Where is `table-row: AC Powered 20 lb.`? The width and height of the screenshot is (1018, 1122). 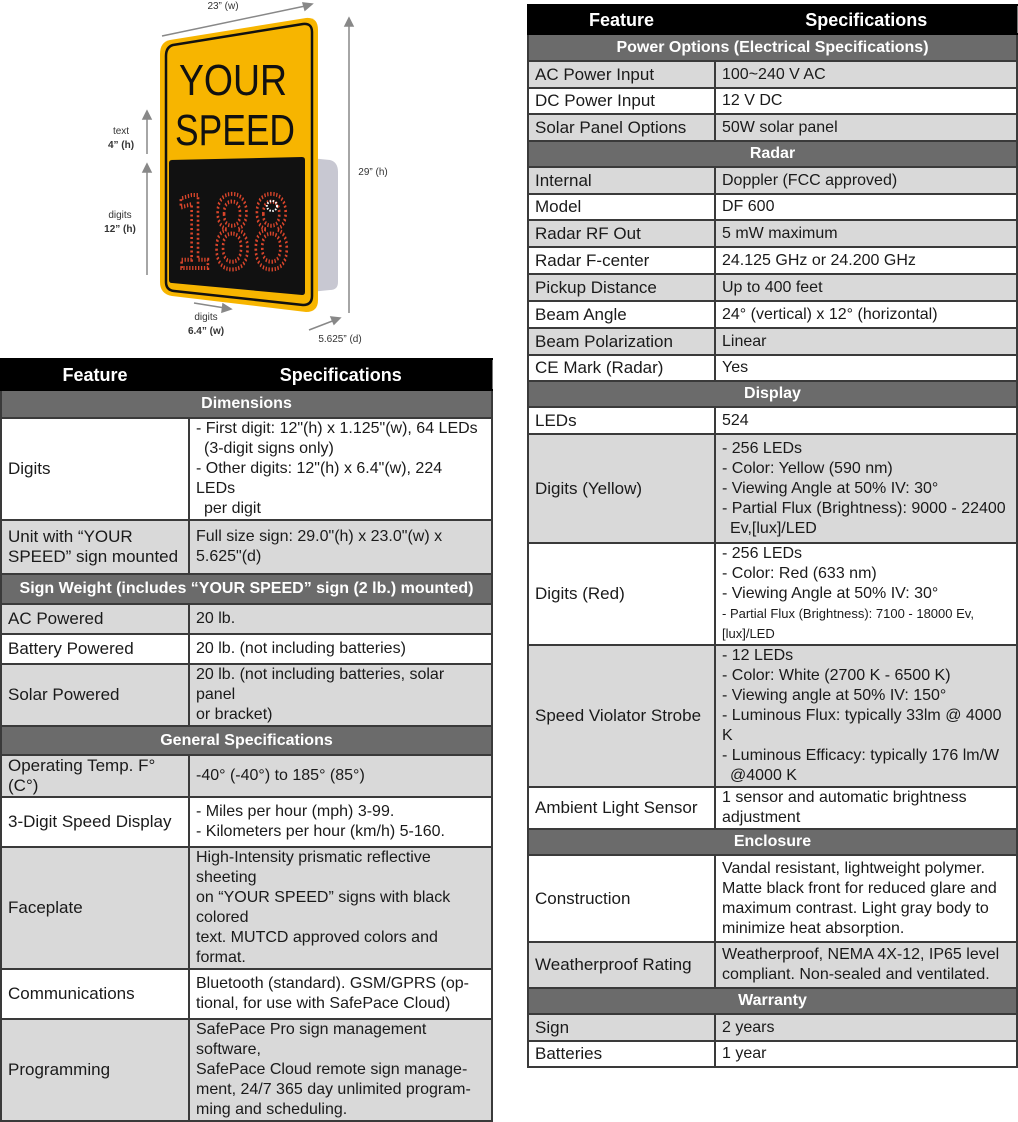
table-row: AC Powered 20 lb. is located at coordinates (246, 619).